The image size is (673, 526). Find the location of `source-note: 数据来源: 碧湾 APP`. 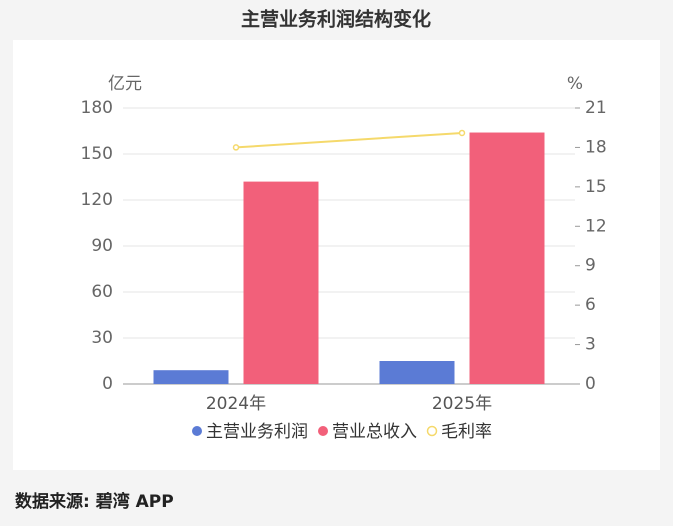

source-note: 数据来源: 碧湾 APP is located at coordinates (94, 501).